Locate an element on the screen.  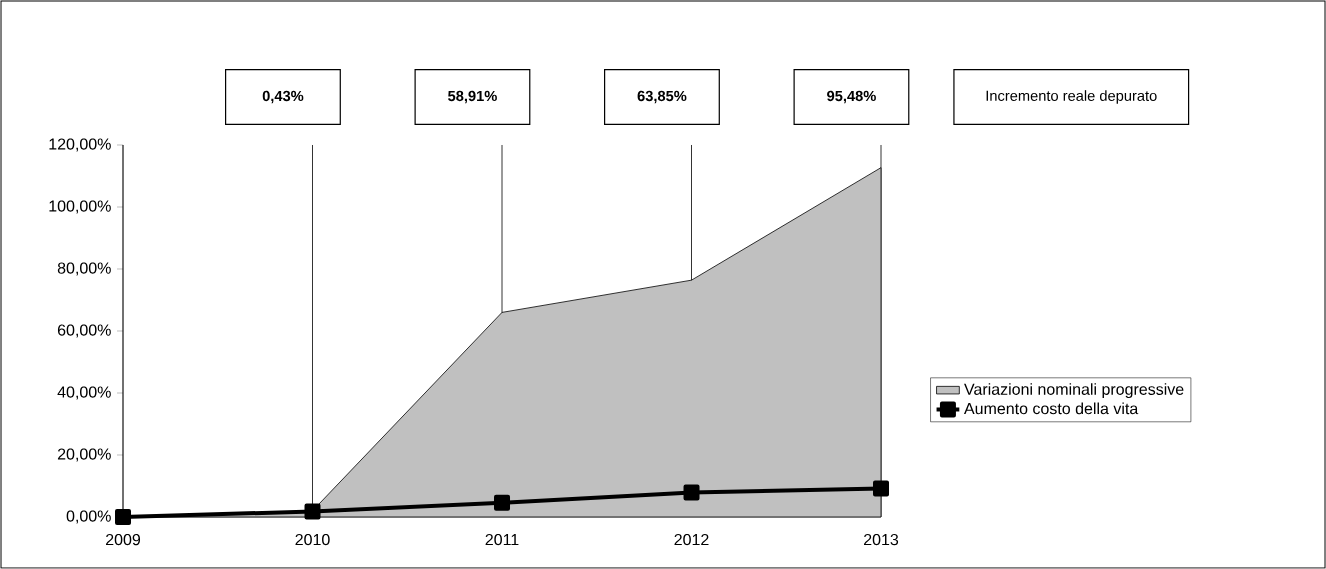
text: Incremento reale depurato is located at coordinates (1071, 97).